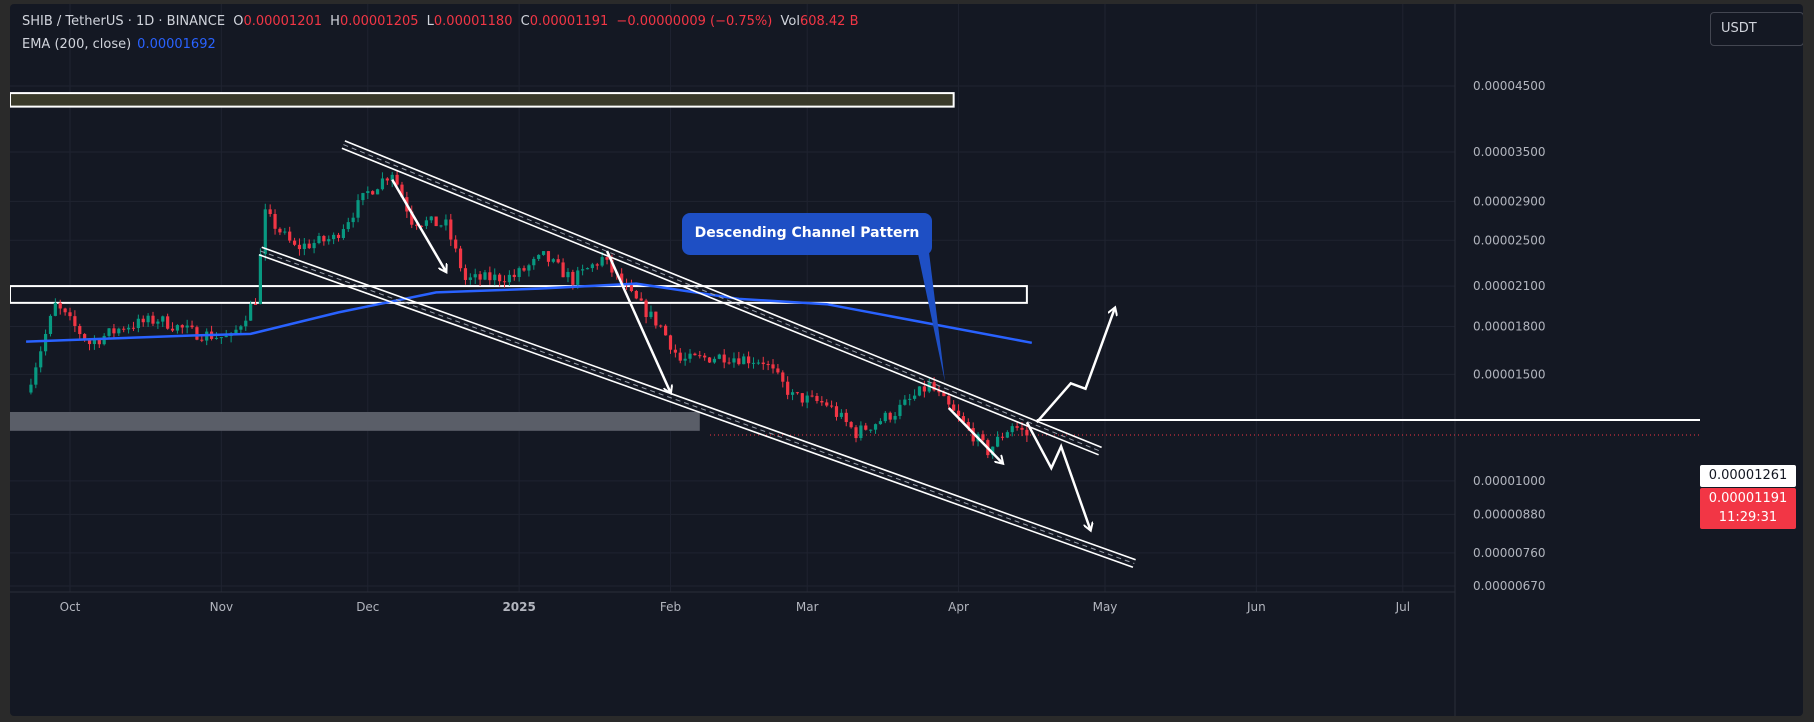 Image resolution: width=1814 pixels, height=722 pixels. What do you see at coordinates (1756, 29) in the screenshot?
I see `currency-button: USDT` at bounding box center [1756, 29].